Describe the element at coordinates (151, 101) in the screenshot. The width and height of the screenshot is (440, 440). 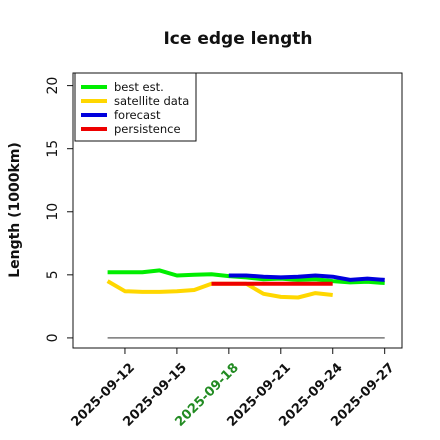
I see `legend-label: satellite data` at that location.